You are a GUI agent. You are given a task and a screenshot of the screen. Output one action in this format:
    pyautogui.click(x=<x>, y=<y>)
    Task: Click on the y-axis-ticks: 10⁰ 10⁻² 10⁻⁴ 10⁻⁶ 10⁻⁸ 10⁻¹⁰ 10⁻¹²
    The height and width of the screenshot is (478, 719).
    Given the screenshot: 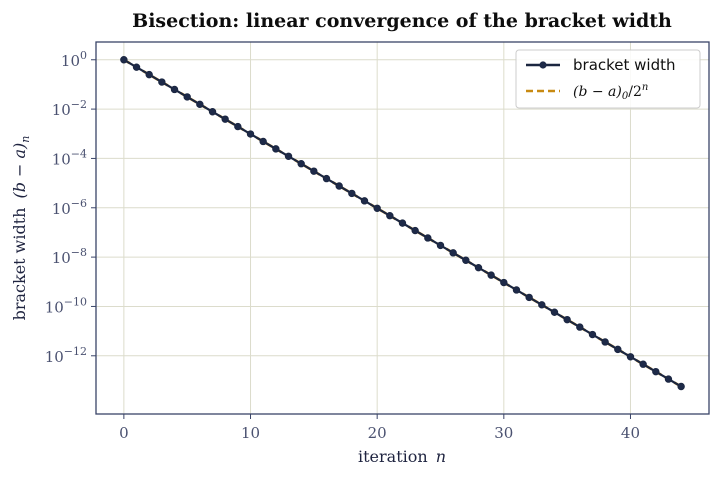 What is the action you would take?
    pyautogui.click(x=70, y=207)
    